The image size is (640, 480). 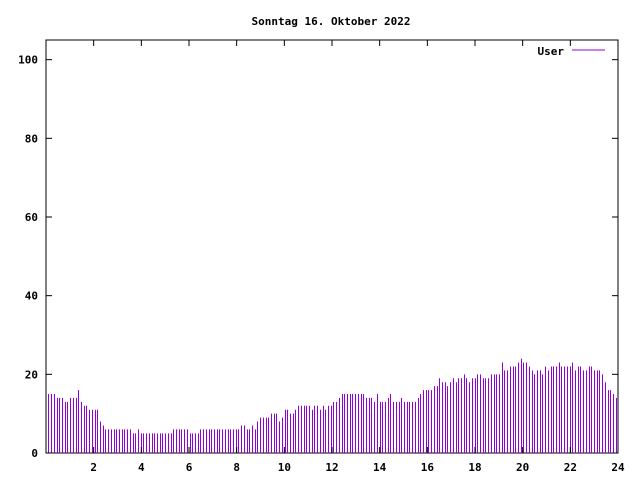 What do you see at coordinates (571, 51) in the screenshot?
I see `legend: User` at bounding box center [571, 51].